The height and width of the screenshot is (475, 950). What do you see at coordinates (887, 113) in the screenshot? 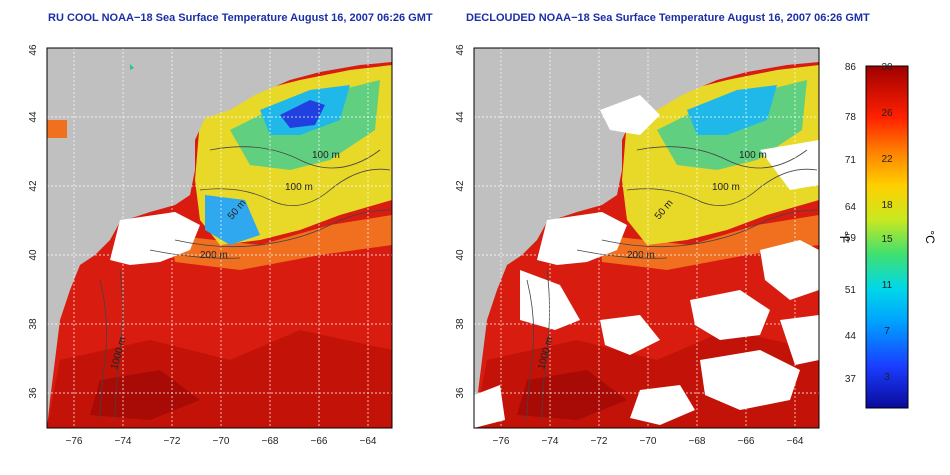
I see `c-tick-label: 26` at bounding box center [887, 113].